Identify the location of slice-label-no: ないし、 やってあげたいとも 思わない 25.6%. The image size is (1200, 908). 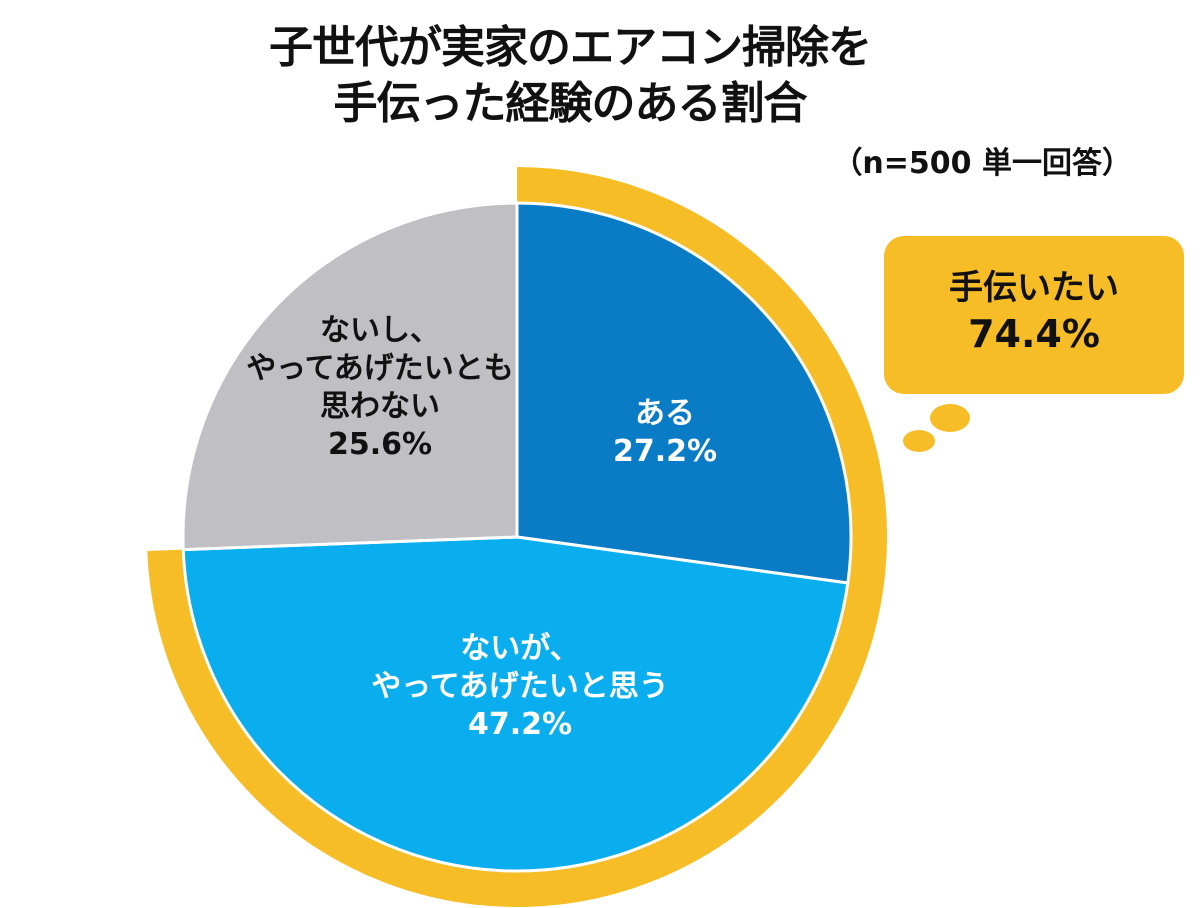
(380, 387).